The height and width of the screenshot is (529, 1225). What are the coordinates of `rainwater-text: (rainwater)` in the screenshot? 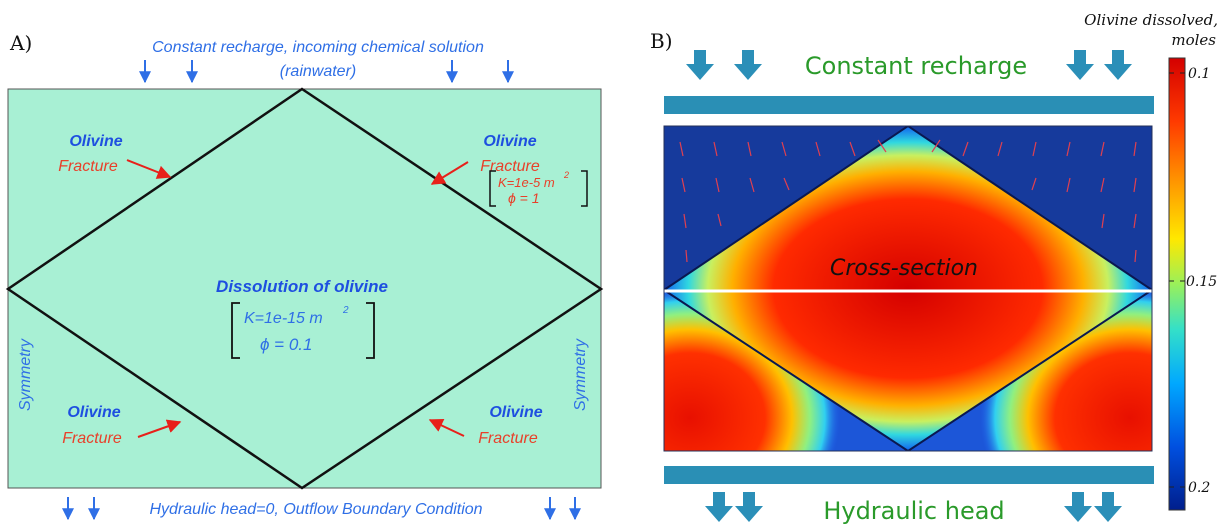 It's located at (318, 71).